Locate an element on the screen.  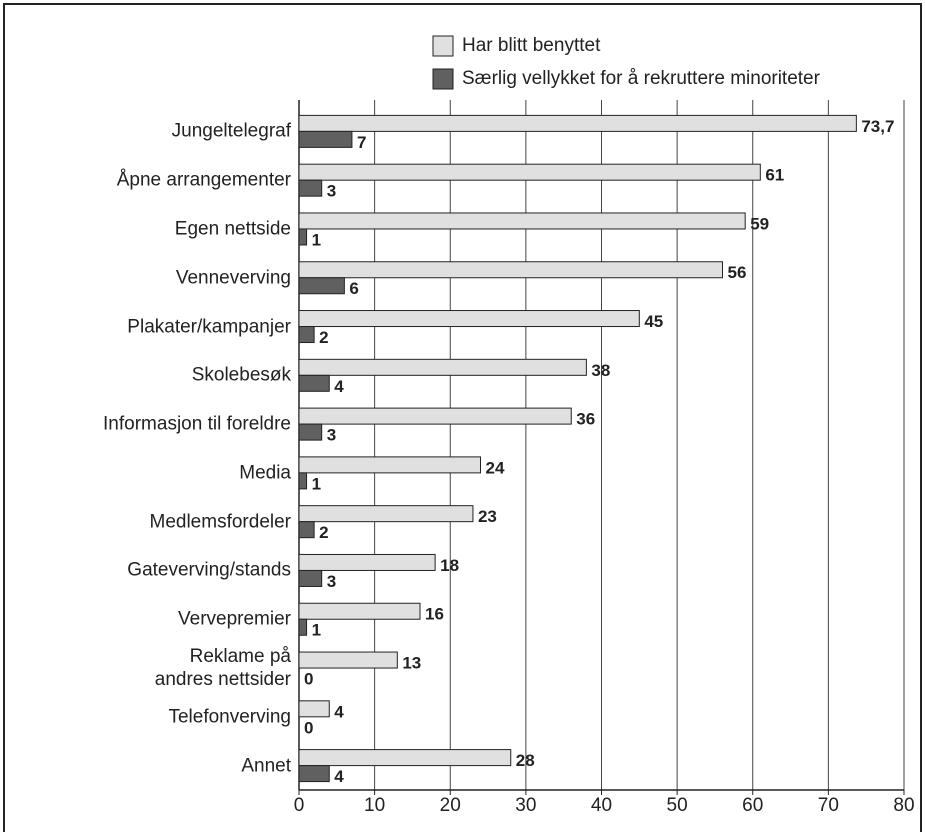
data-label: 38 is located at coordinates (600, 370).